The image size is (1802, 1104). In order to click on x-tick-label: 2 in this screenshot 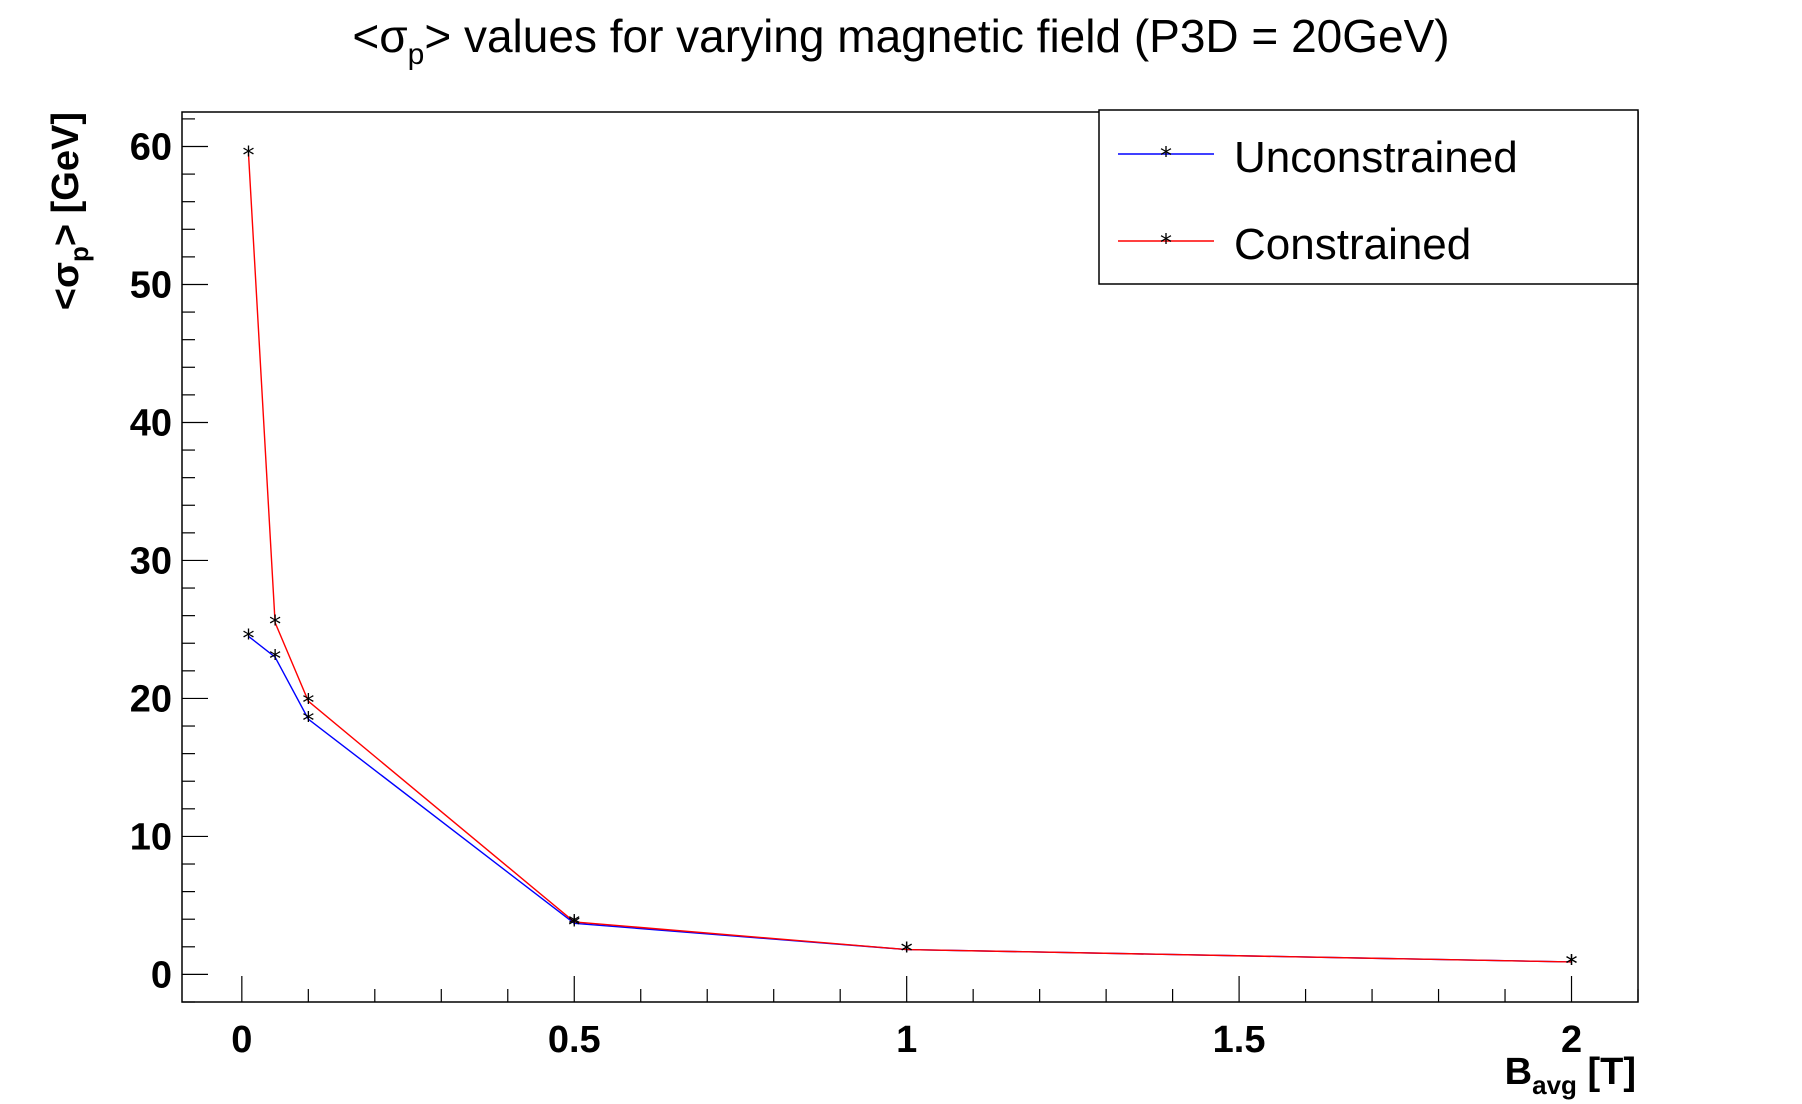, I will do `click(1571, 1040)`.